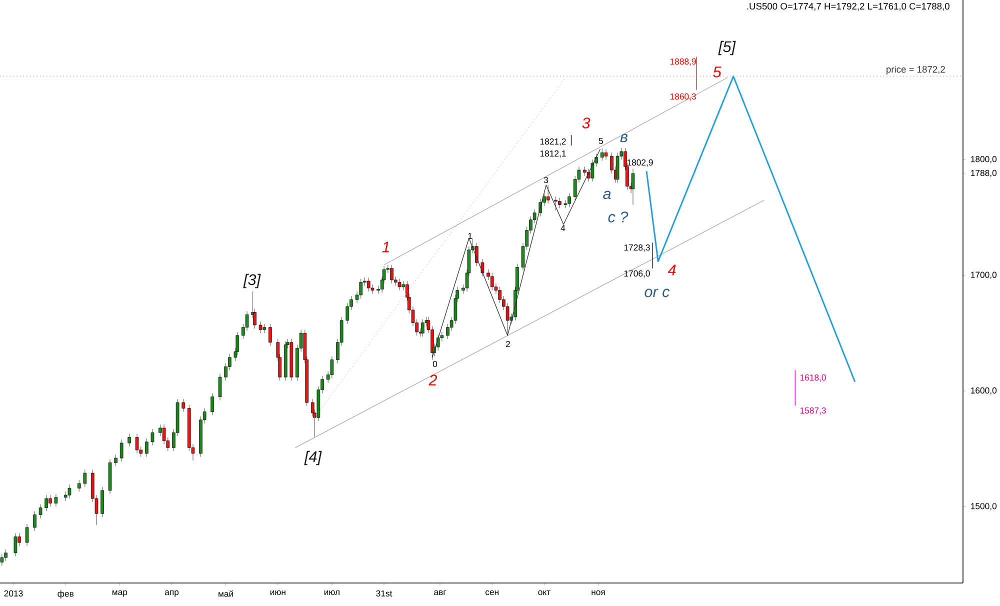  I want to click on x-tick-label: ноя, so click(598, 593).